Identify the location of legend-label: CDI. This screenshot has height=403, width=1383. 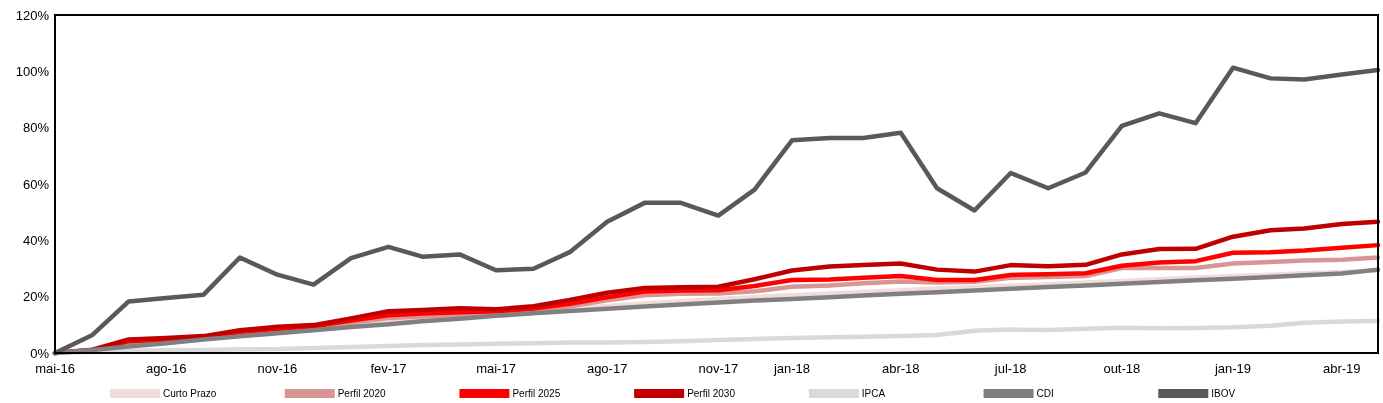
(1045, 393).